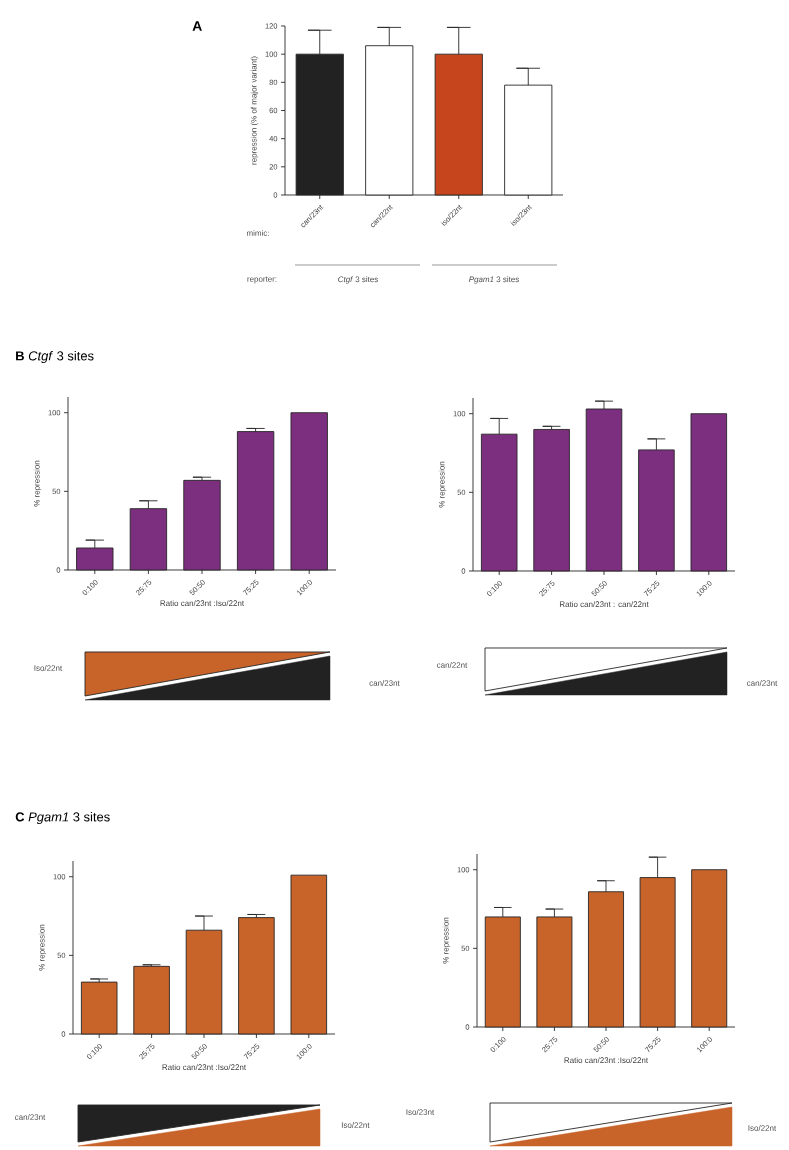 The width and height of the screenshot is (789, 1150). What do you see at coordinates (55, 357) in the screenshot?
I see `chart-title: B Ctgf 3 sites` at bounding box center [55, 357].